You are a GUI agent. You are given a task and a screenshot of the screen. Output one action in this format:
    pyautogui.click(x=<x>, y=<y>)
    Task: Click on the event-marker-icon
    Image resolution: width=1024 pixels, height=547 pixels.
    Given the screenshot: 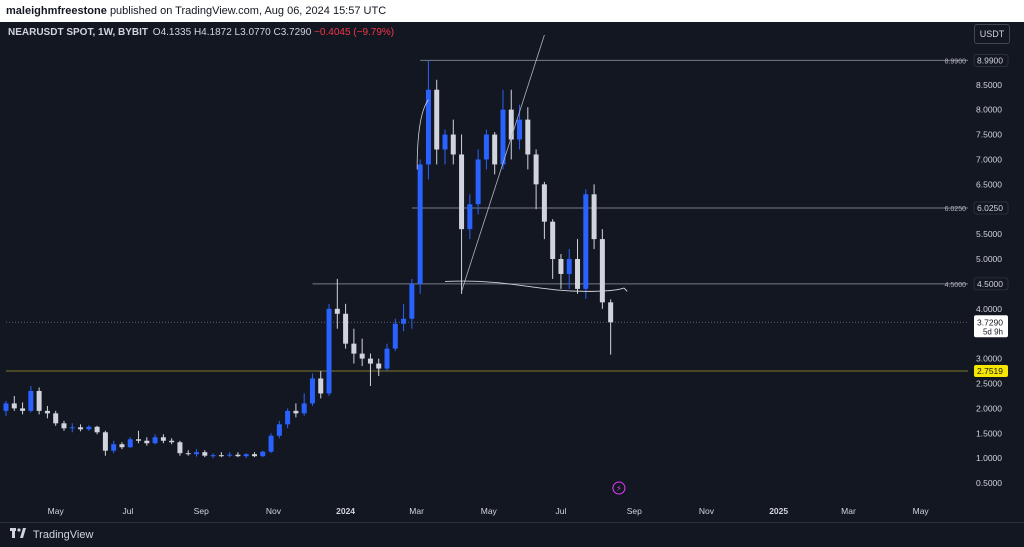 What is the action you would take?
    pyautogui.click(x=619, y=488)
    